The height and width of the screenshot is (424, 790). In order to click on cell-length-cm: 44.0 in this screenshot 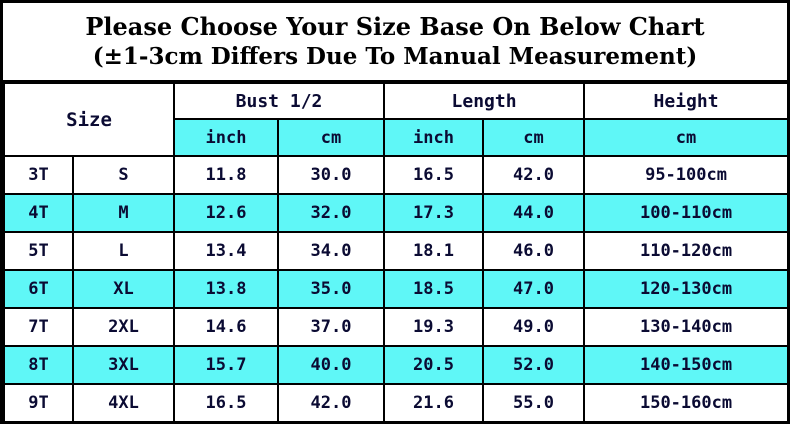, I will do `click(534, 213)`.